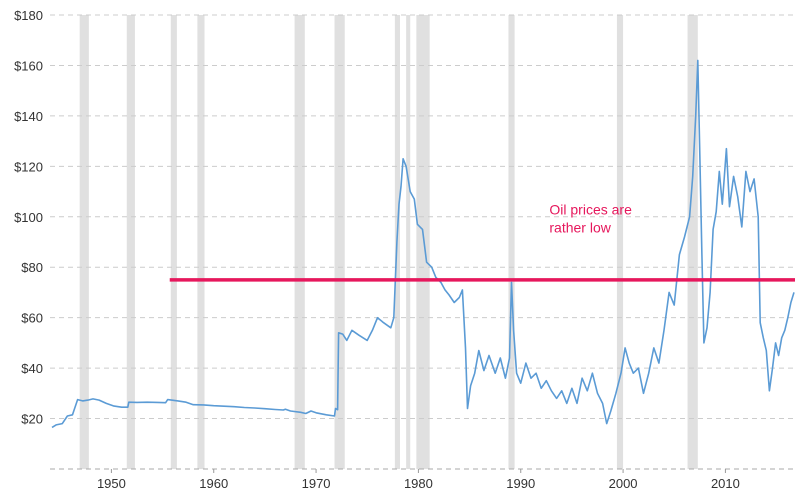 The image size is (800, 493). Describe the element at coordinates (32, 368) in the screenshot. I see `y-tick-label: $40` at that location.